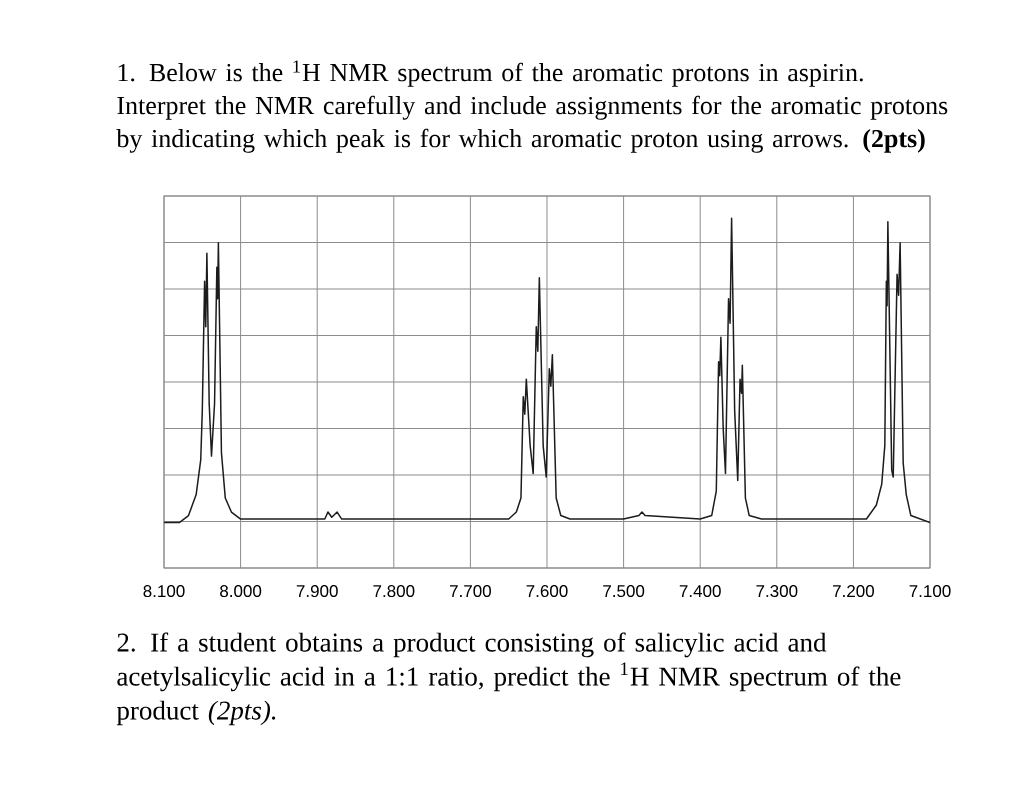 The image size is (1010, 792). What do you see at coordinates (930, 591) in the screenshot?
I see `x-tick-label: 7.100` at bounding box center [930, 591].